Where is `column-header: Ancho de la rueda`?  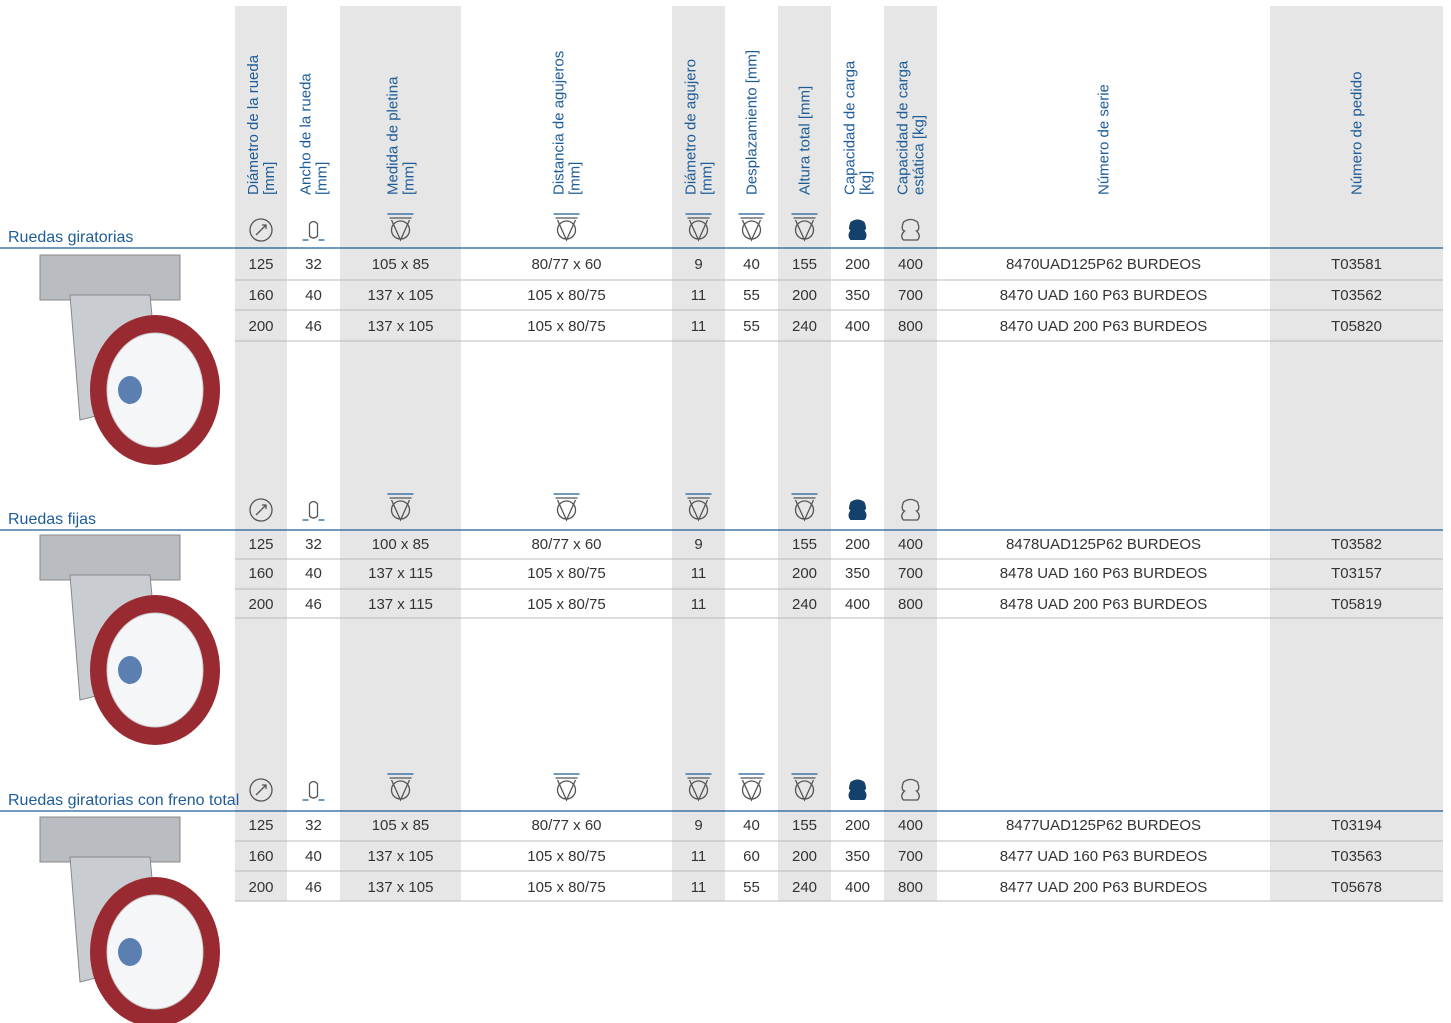 column-header: Ancho de la rueda is located at coordinates (306, 134).